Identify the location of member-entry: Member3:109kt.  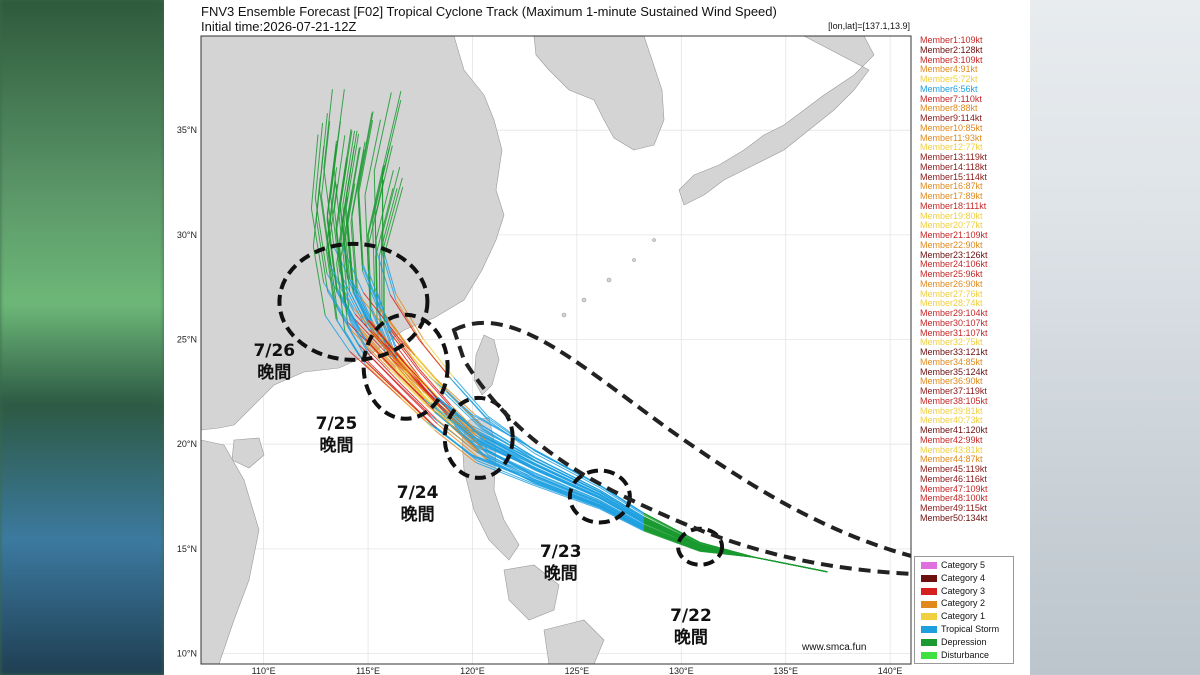
(951, 59).